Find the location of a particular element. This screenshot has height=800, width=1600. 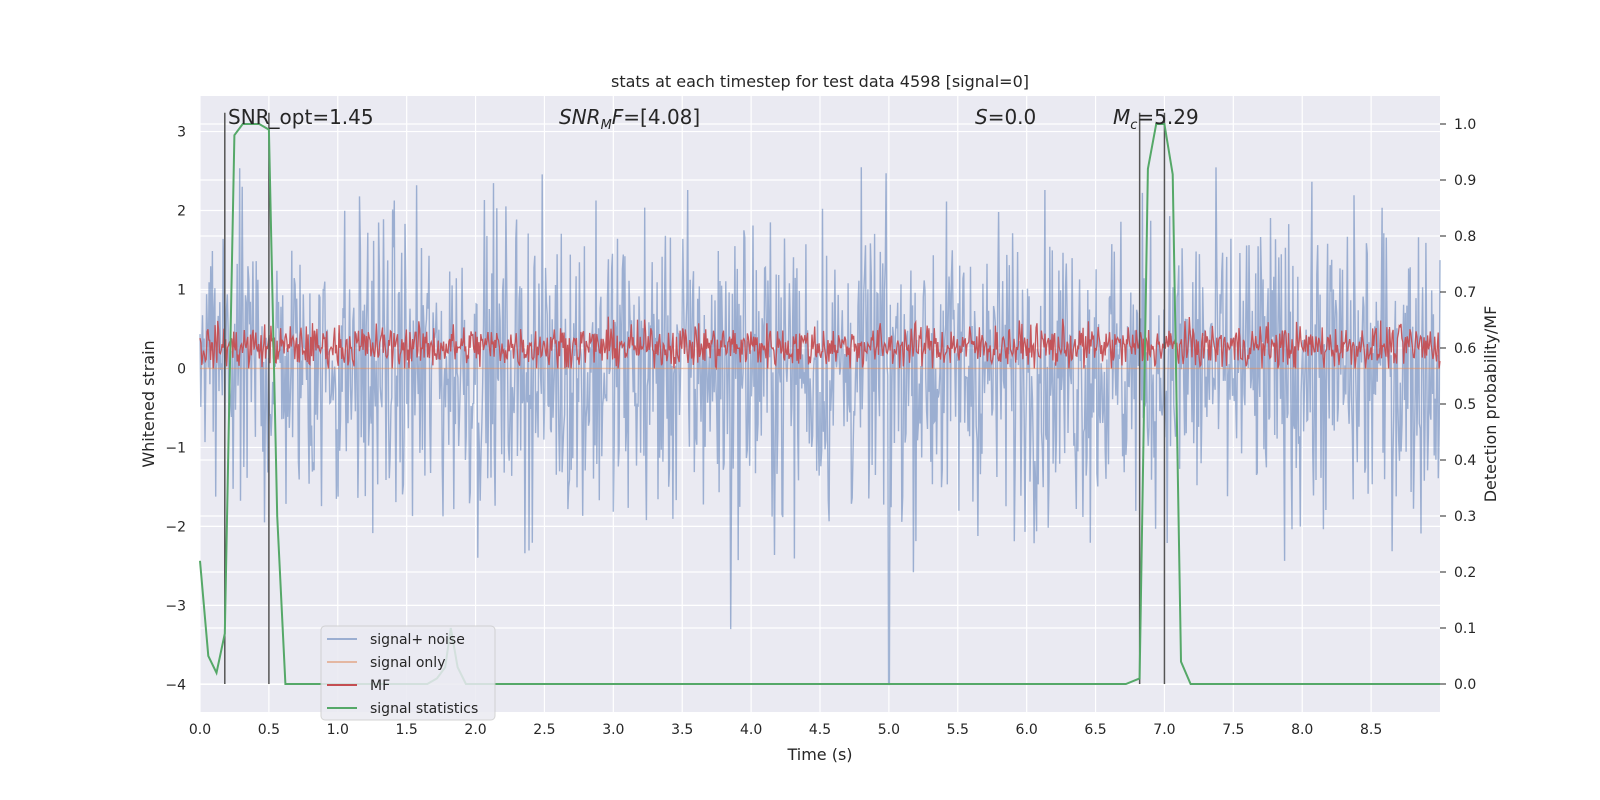

y-tick-label-2: −2 is located at coordinates (175, 527).